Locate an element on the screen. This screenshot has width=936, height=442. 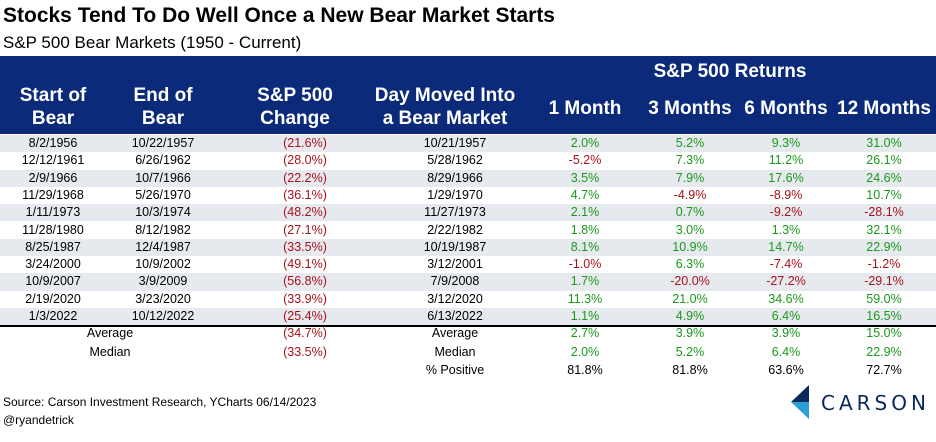
summary-m3: 5.2% is located at coordinates (690, 351).